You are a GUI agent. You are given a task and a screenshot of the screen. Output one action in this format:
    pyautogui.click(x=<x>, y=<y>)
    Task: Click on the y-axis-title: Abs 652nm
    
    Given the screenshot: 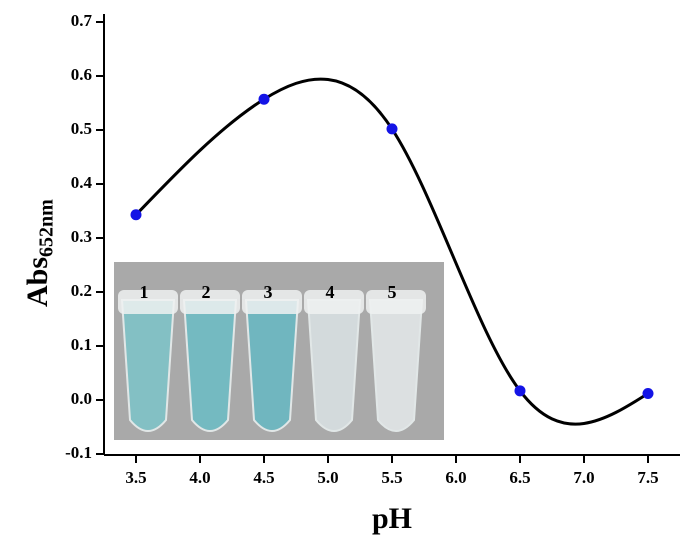 What is the action you would take?
    pyautogui.click(x=39, y=253)
    